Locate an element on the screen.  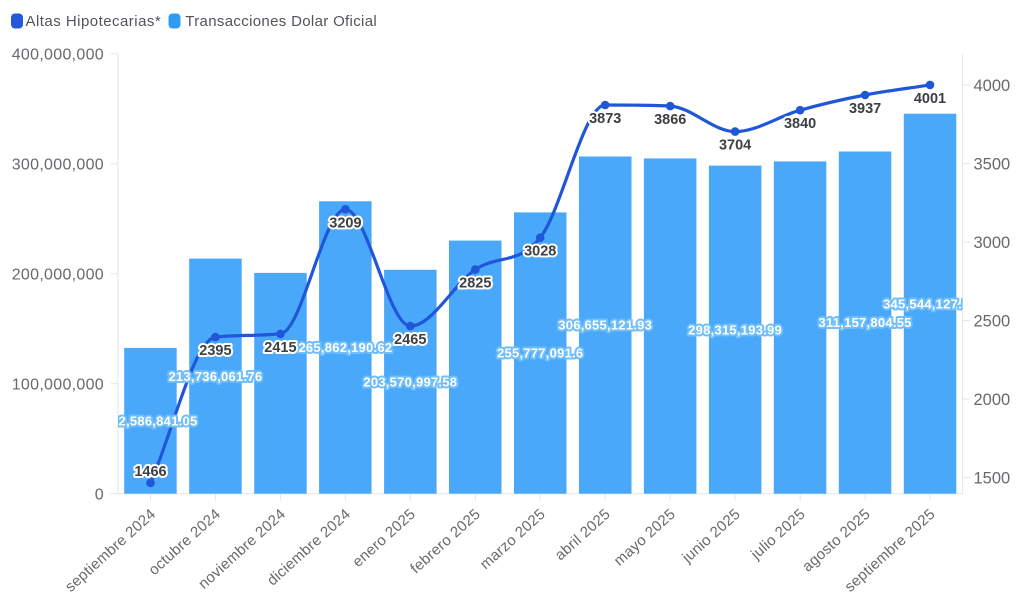
svg-text: 2395 is located at coordinates (215, 351).